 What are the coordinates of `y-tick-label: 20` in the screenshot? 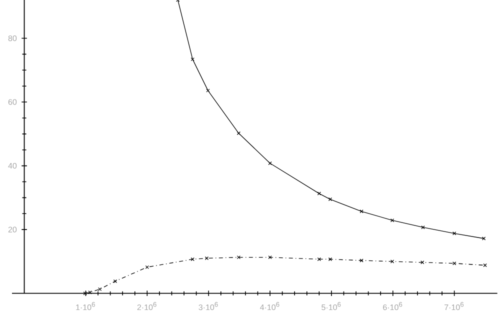 It's located at (12, 229).